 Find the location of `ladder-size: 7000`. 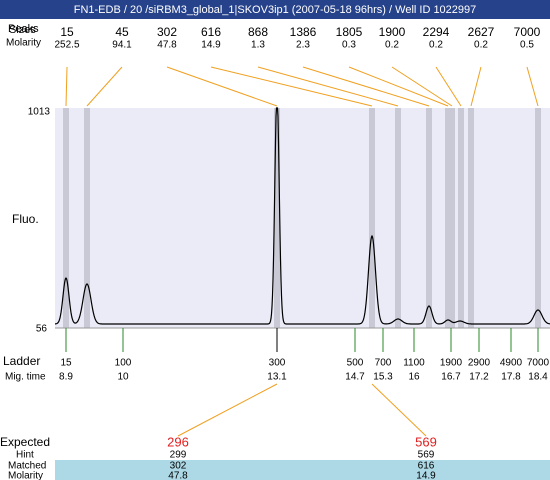

ladder-size: 7000 is located at coordinates (538, 363).